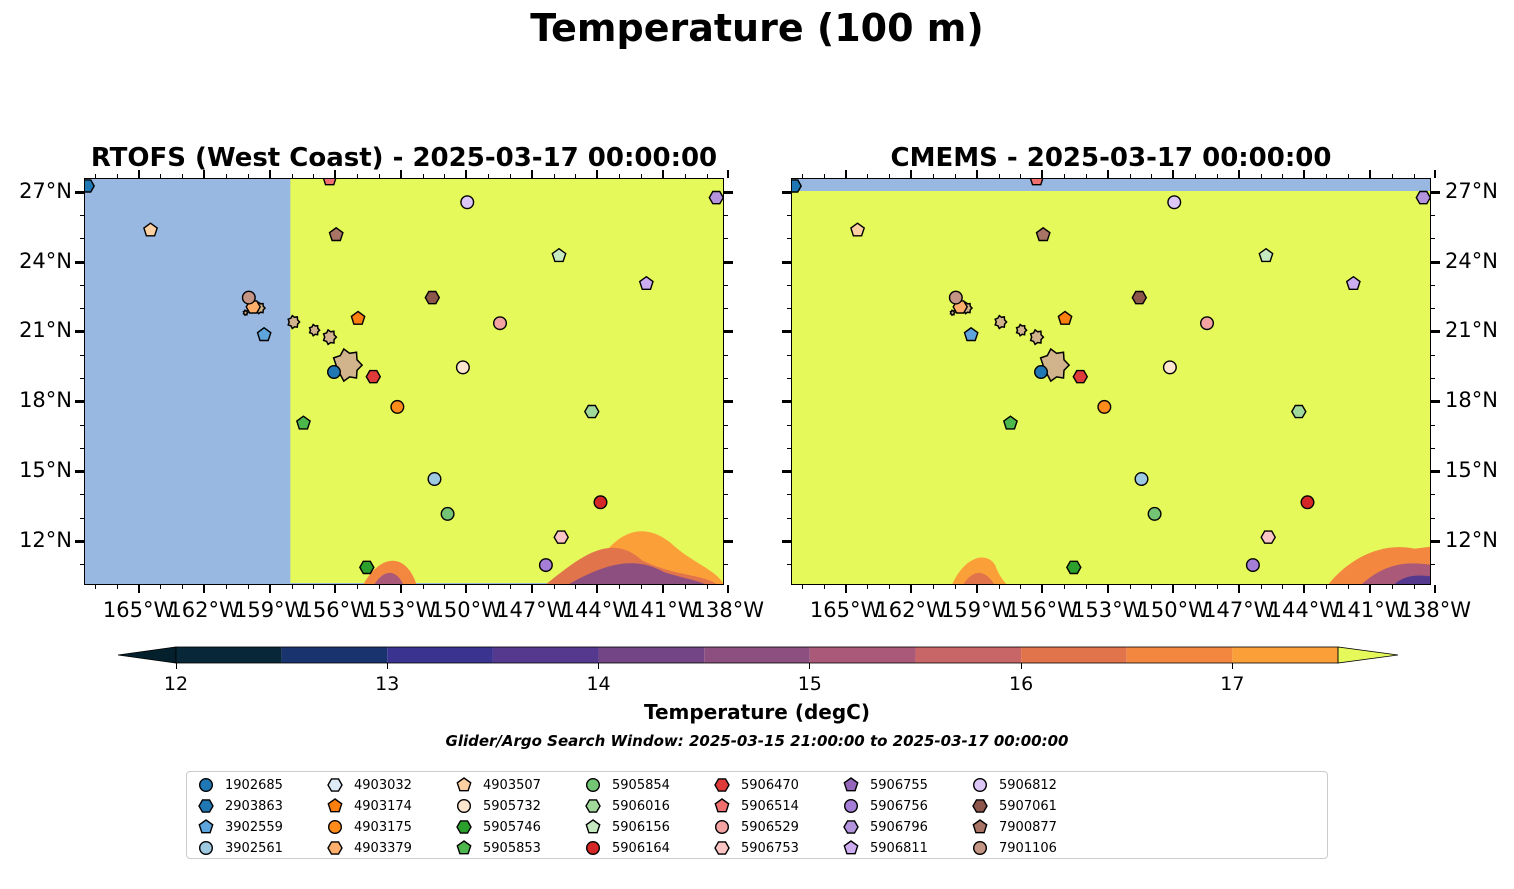 This screenshot has width=1514, height=889. I want to click on legend-label: 2903863, so click(254, 806).